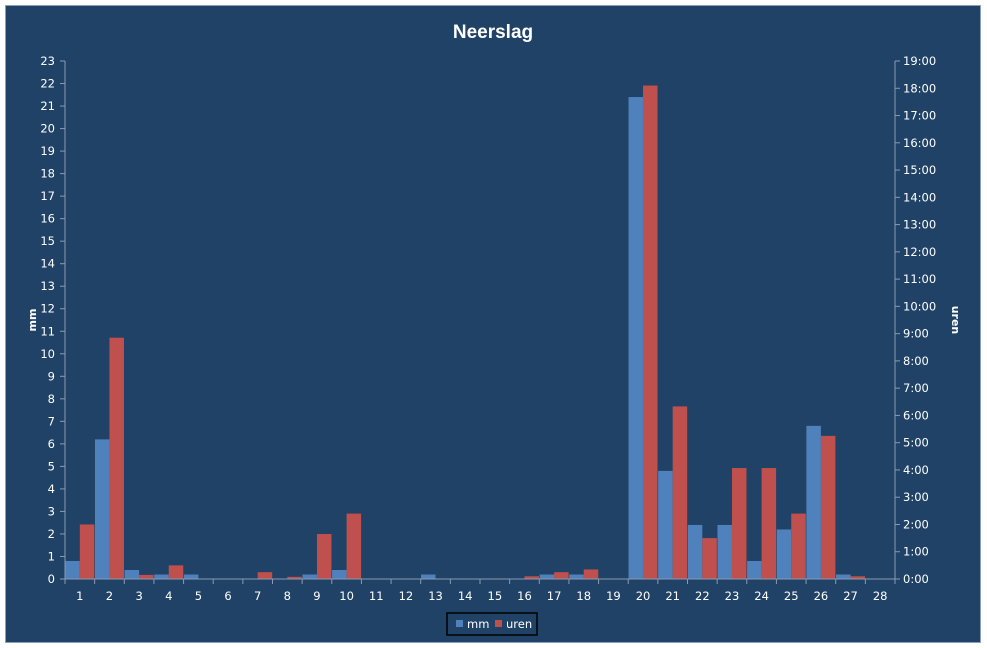 The width and height of the screenshot is (987, 648). Describe the element at coordinates (493, 32) in the screenshot. I see `chart-title: Neerslag` at that location.